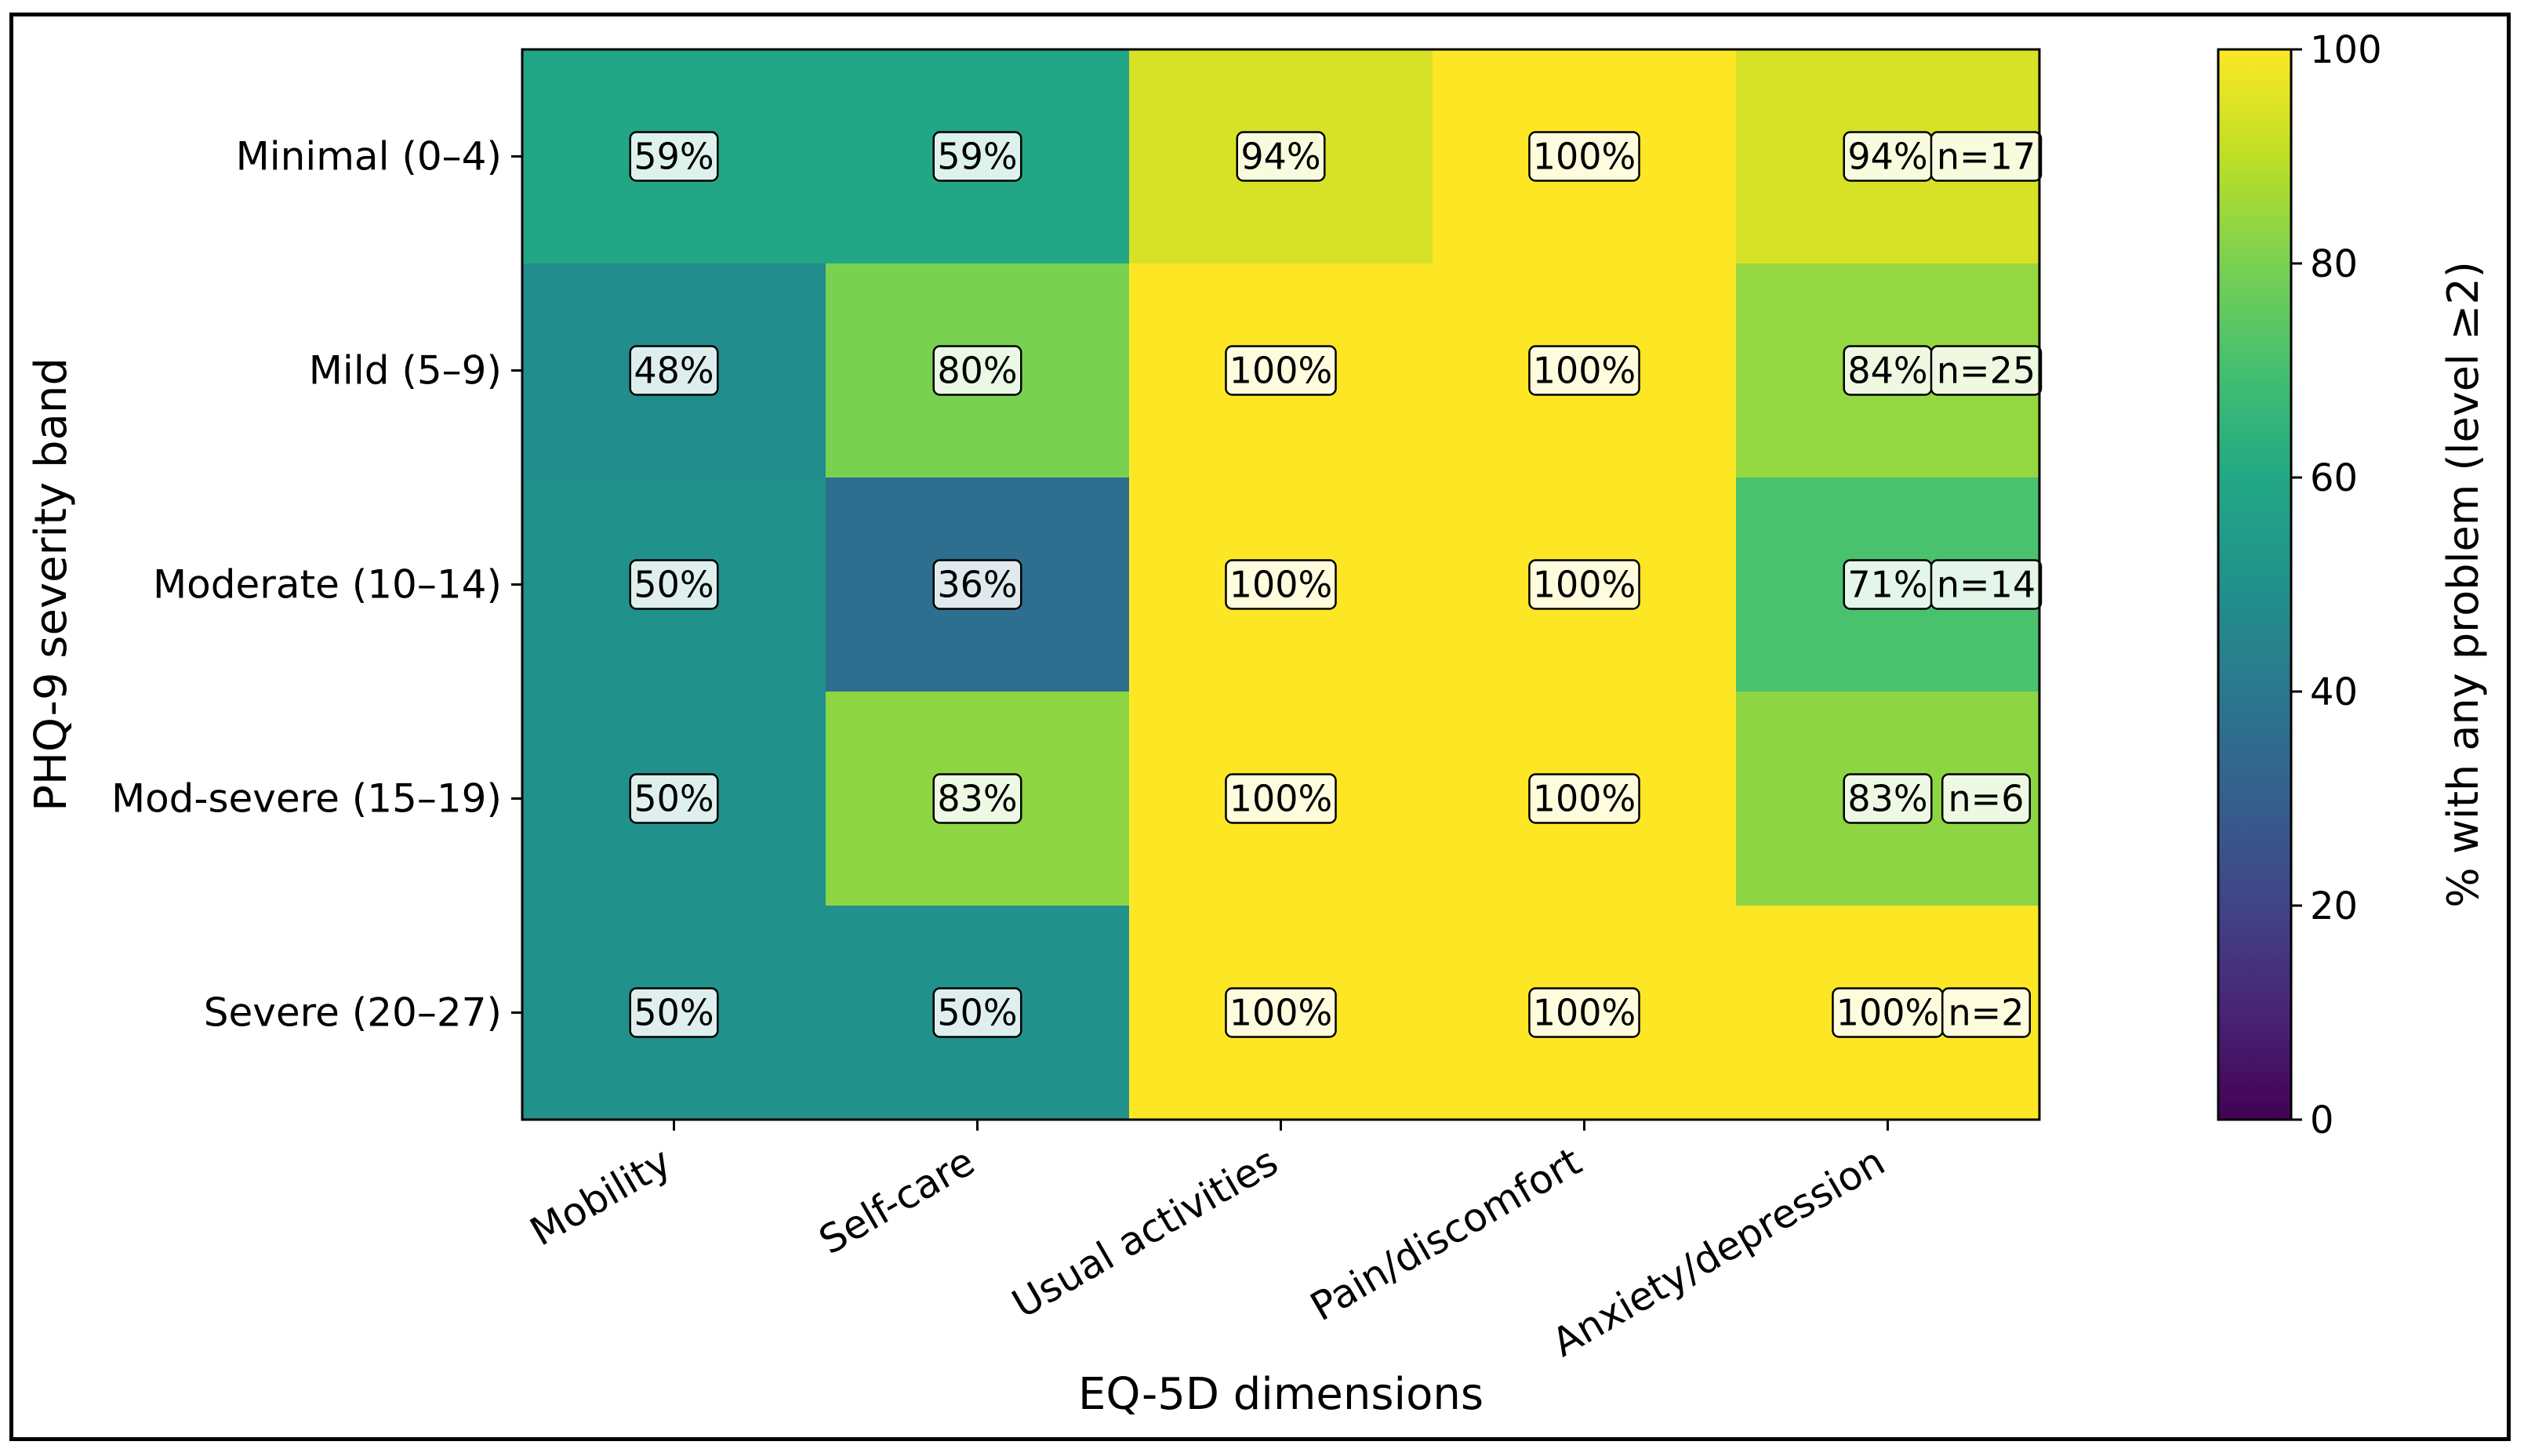 The width and height of the screenshot is (2524, 1456). Describe the element at coordinates (51, 585) in the screenshot. I see `y-axis-title: PHQ-9 severity band` at that location.